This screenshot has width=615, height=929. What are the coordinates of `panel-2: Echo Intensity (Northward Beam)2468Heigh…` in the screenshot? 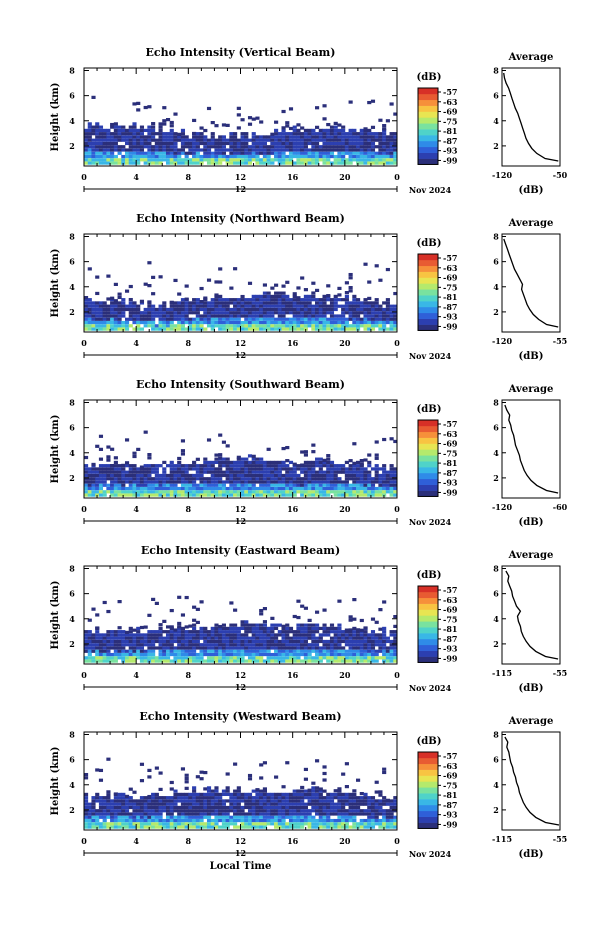 It's located at (308, 287).